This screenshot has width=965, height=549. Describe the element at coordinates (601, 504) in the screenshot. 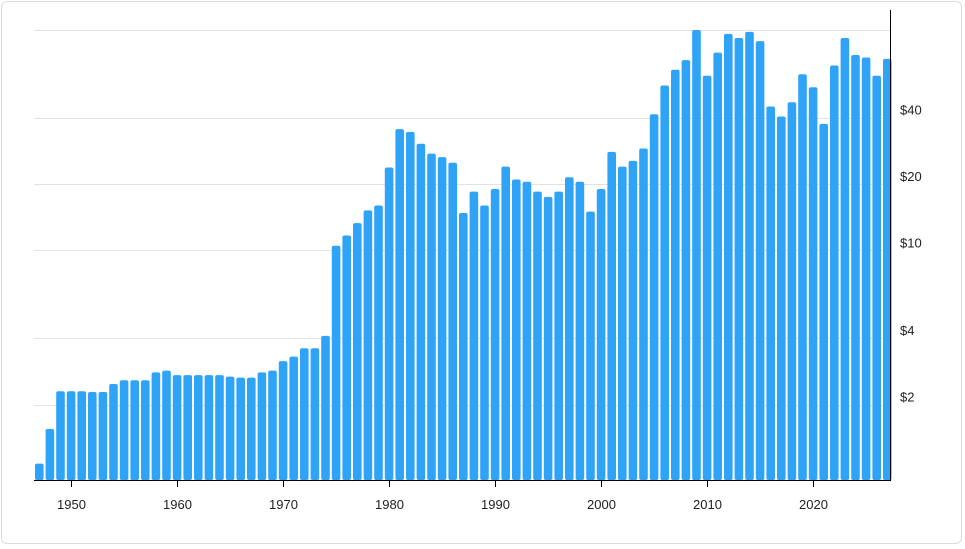

I see `x-tick-label: 2000` at that location.